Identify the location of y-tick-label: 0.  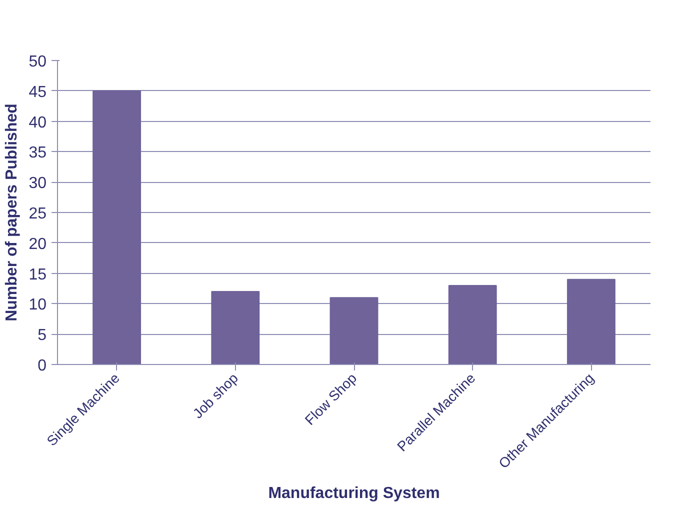
(42, 366).